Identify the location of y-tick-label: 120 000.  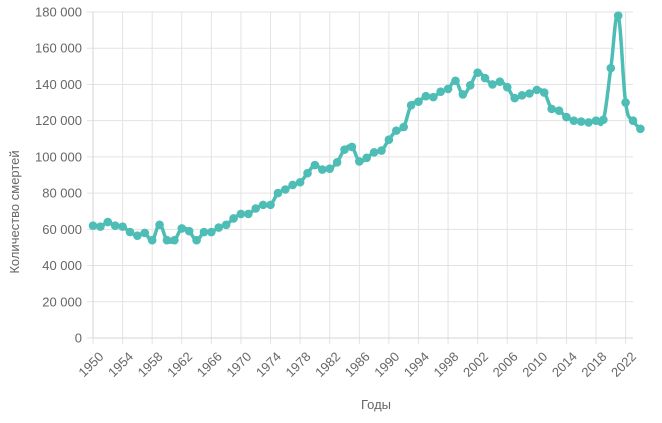
(58, 120).